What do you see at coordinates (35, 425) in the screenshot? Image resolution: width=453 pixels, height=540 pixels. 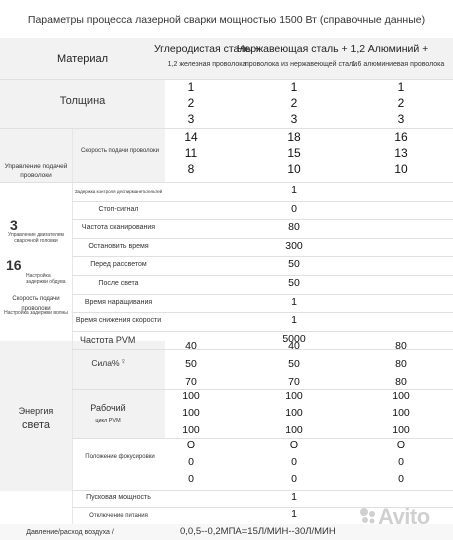 I see `energy-label-2: света` at bounding box center [35, 425].